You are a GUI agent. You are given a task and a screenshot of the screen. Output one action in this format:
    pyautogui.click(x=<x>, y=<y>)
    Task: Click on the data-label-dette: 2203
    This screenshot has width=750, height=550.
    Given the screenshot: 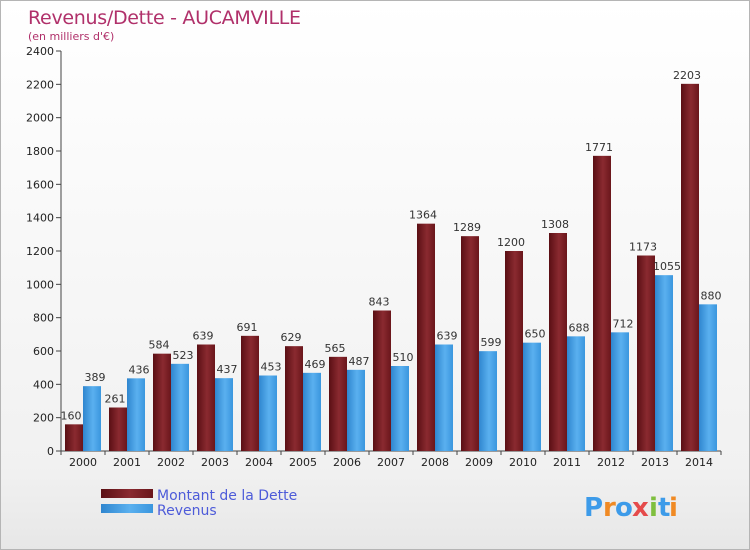 What is the action you would take?
    pyautogui.click(x=687, y=75)
    